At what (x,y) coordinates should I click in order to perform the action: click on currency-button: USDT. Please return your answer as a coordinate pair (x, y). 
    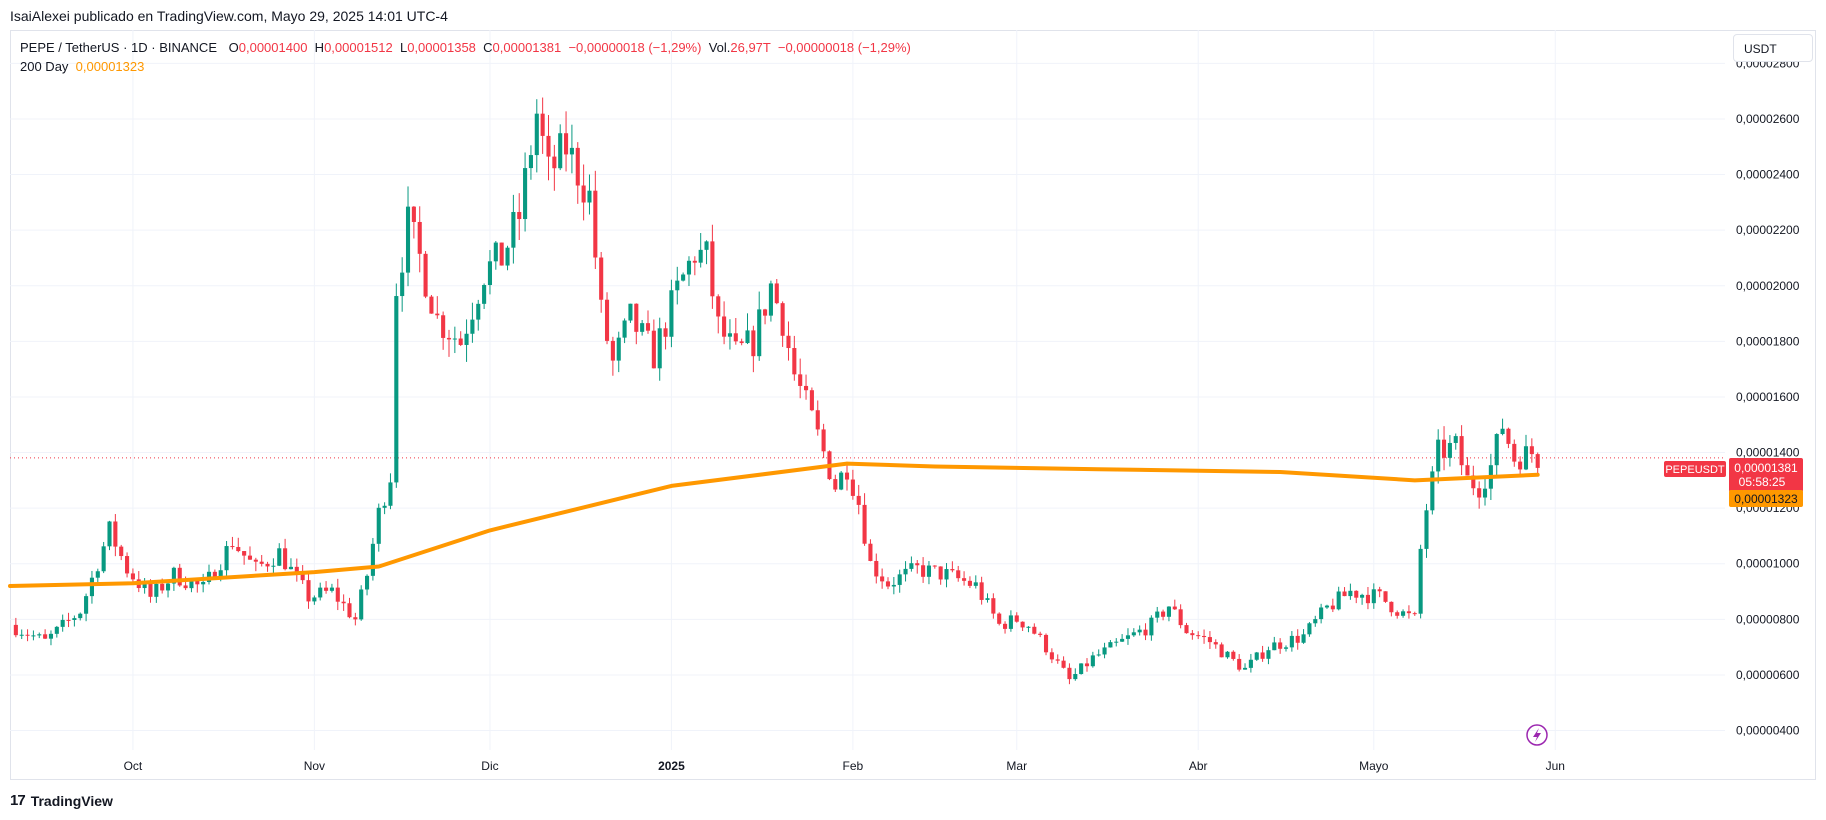
    Looking at the image, I should click on (1773, 48).